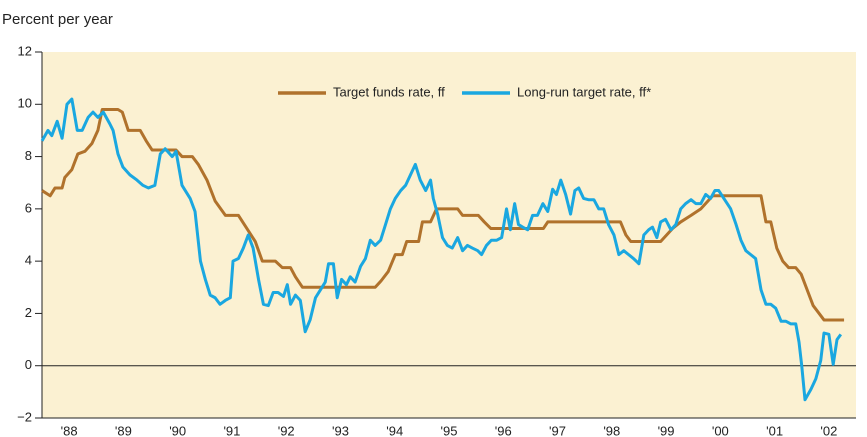 The width and height of the screenshot is (867, 437). Describe the element at coordinates (774, 430) in the screenshot. I see `x-tick-label: '01` at that location.